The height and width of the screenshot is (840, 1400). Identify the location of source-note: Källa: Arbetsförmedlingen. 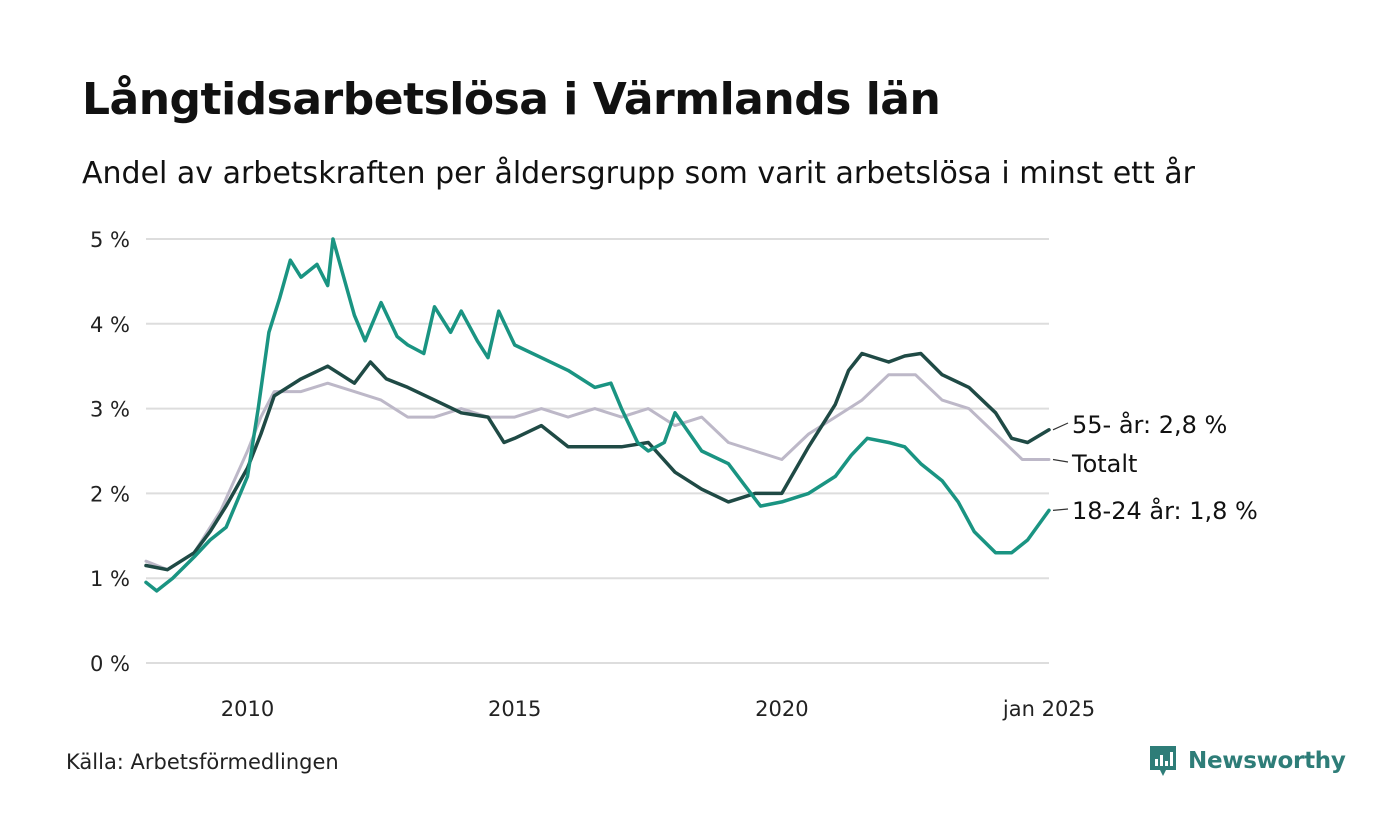
(202, 762).